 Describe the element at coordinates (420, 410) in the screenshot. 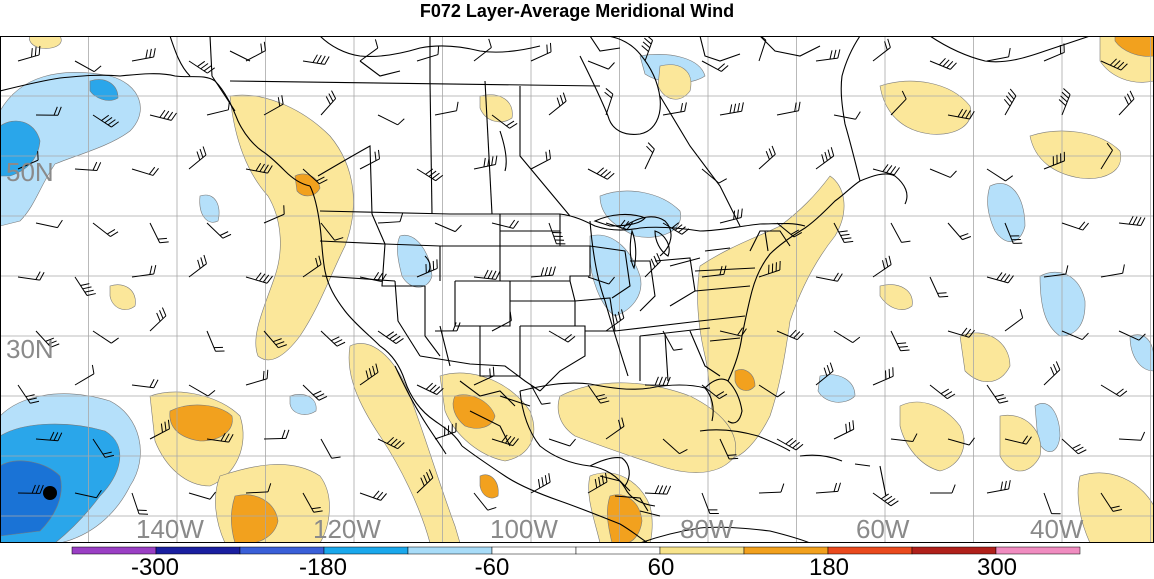

I see `coastline-baja` at that location.